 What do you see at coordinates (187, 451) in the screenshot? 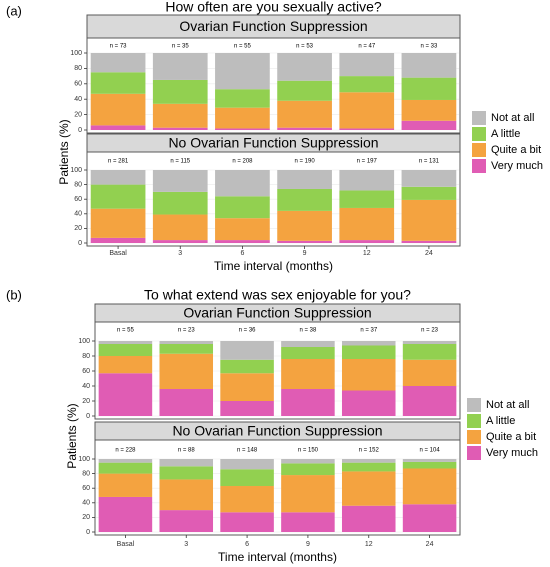
I see `n-label: n = 88` at bounding box center [187, 451].